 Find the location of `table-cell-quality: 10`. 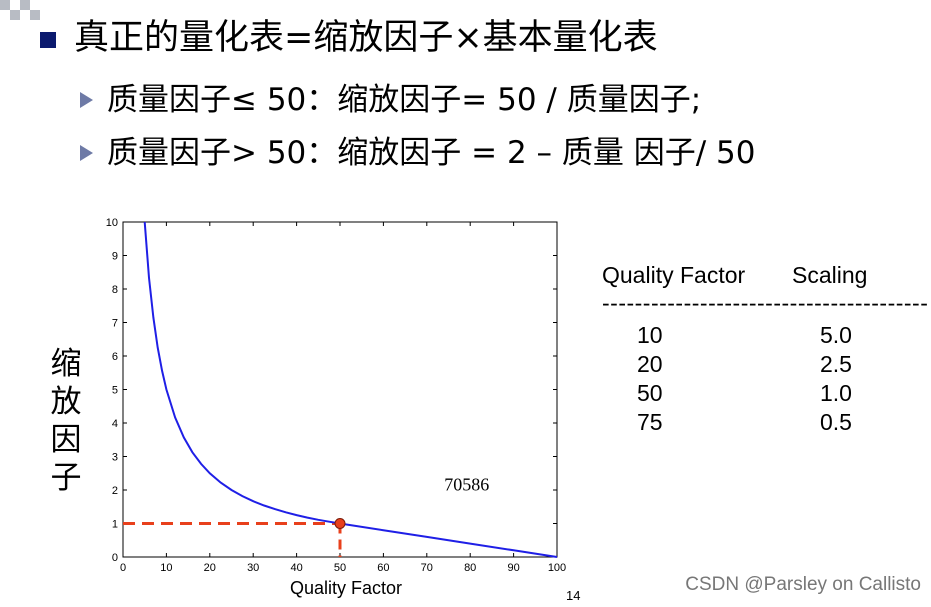

table-cell-quality: 10 is located at coordinates (650, 335).